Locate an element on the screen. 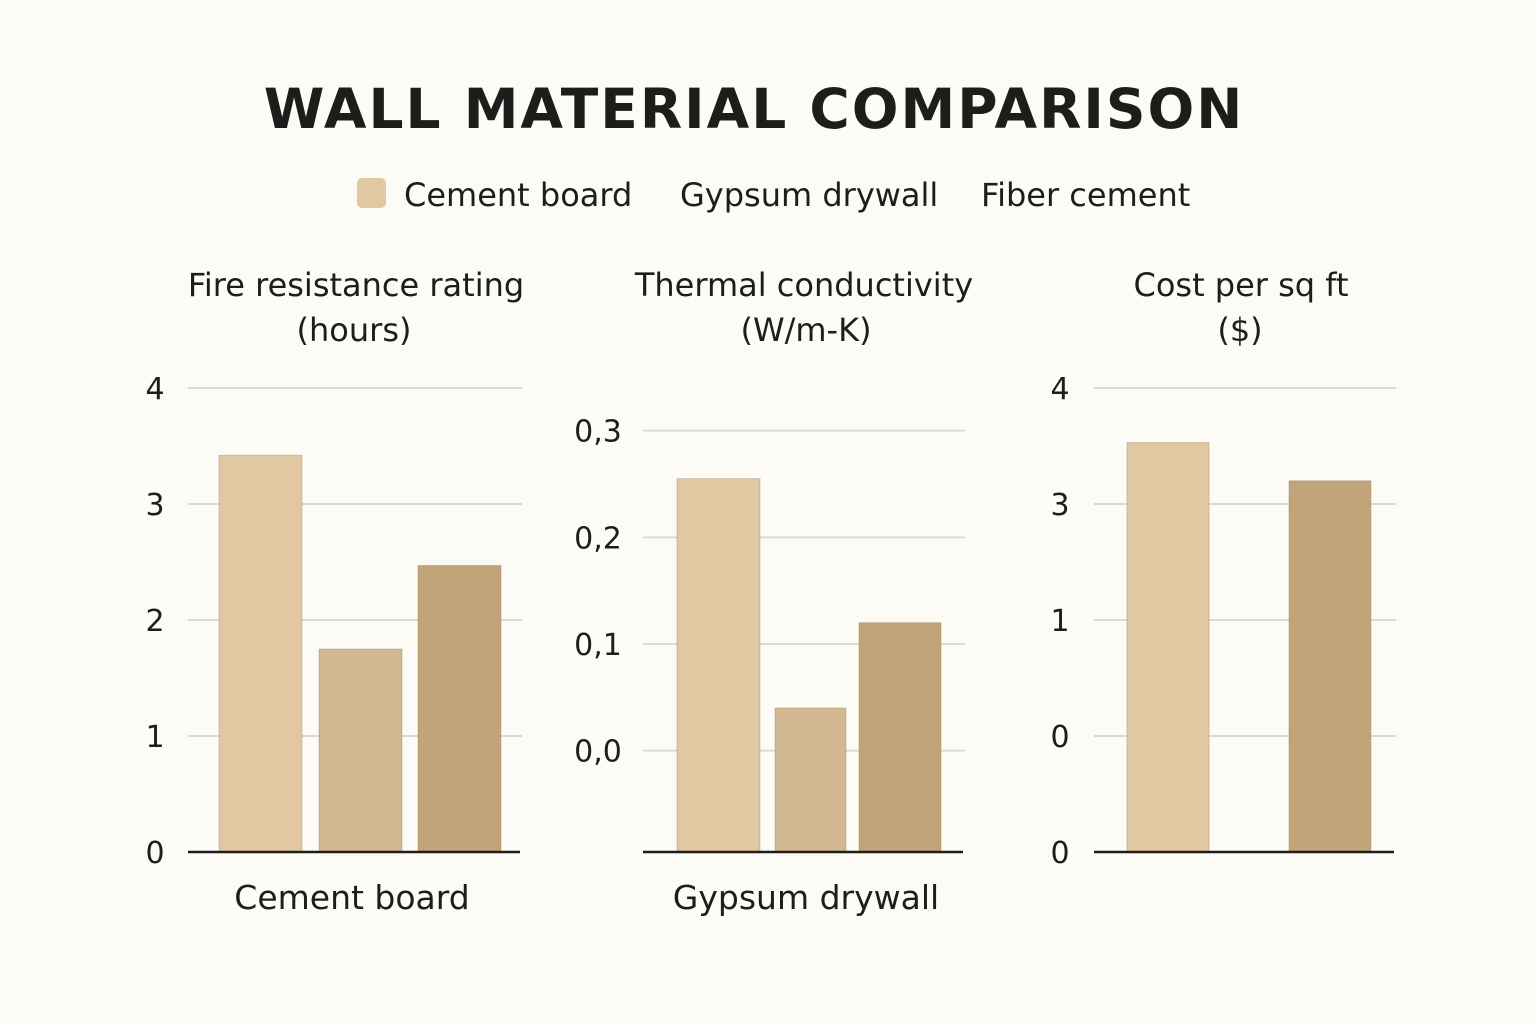 The height and width of the screenshot is (1024, 1536). x-category-label: Gypsum drywall is located at coordinates (806, 897).